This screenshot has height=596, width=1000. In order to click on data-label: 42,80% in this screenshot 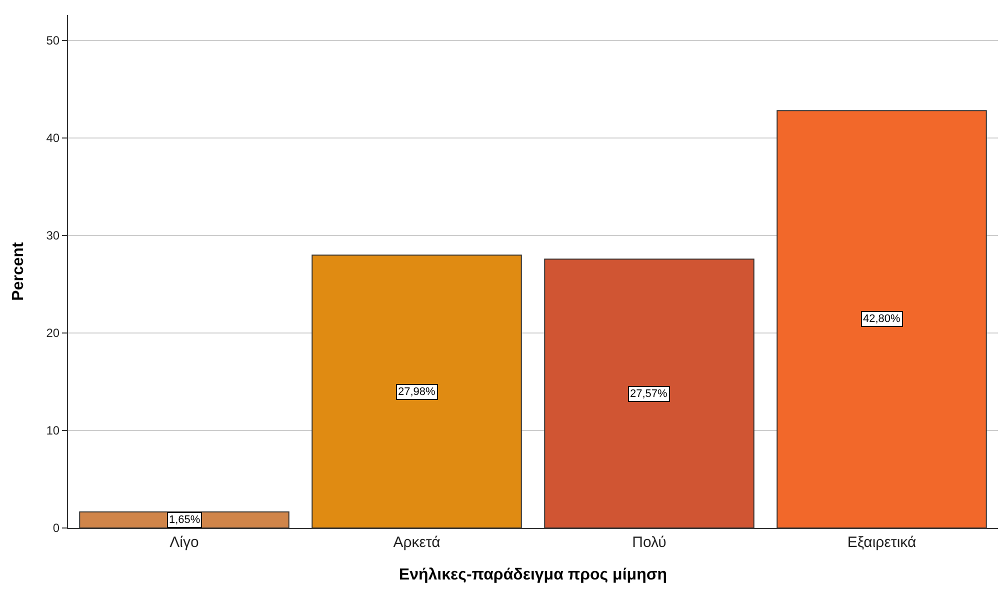, I will do `click(882, 319)`.